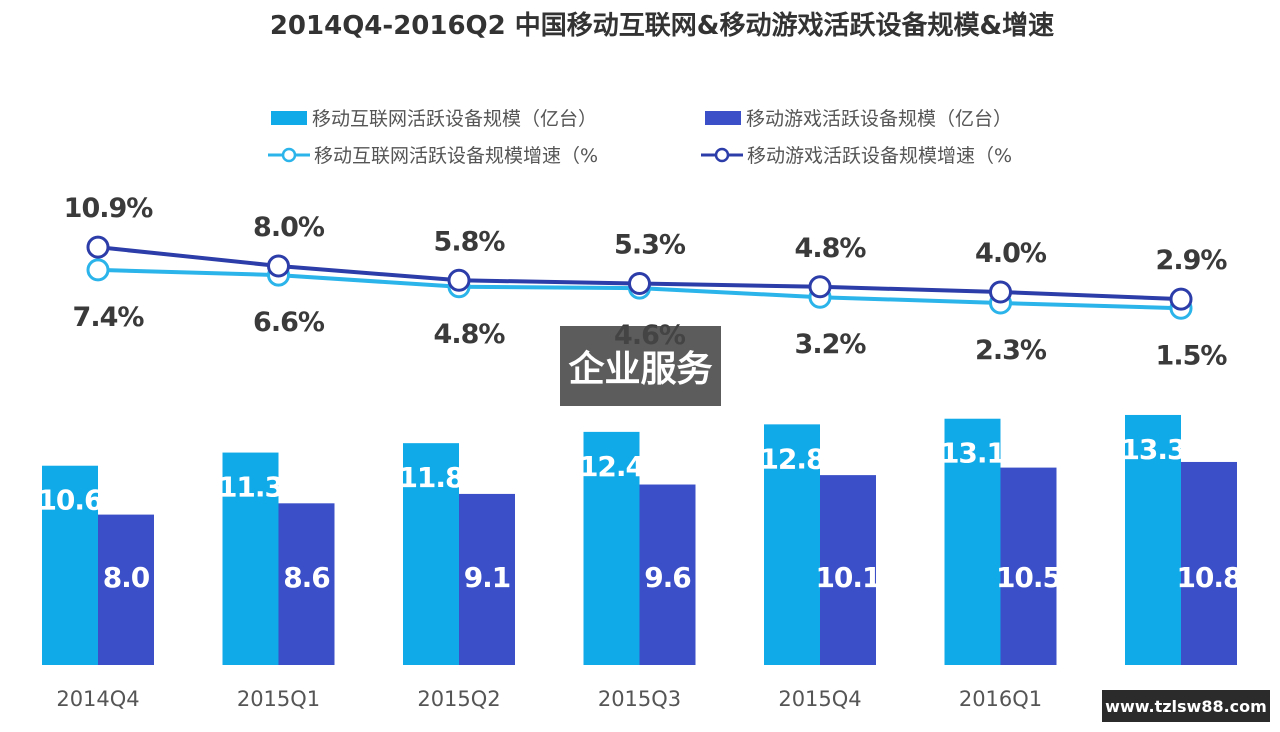 The height and width of the screenshot is (732, 1280). Describe the element at coordinates (1208, 577) in the screenshot. I see `bar-label-game-2016Q2: 10.8` at that location.